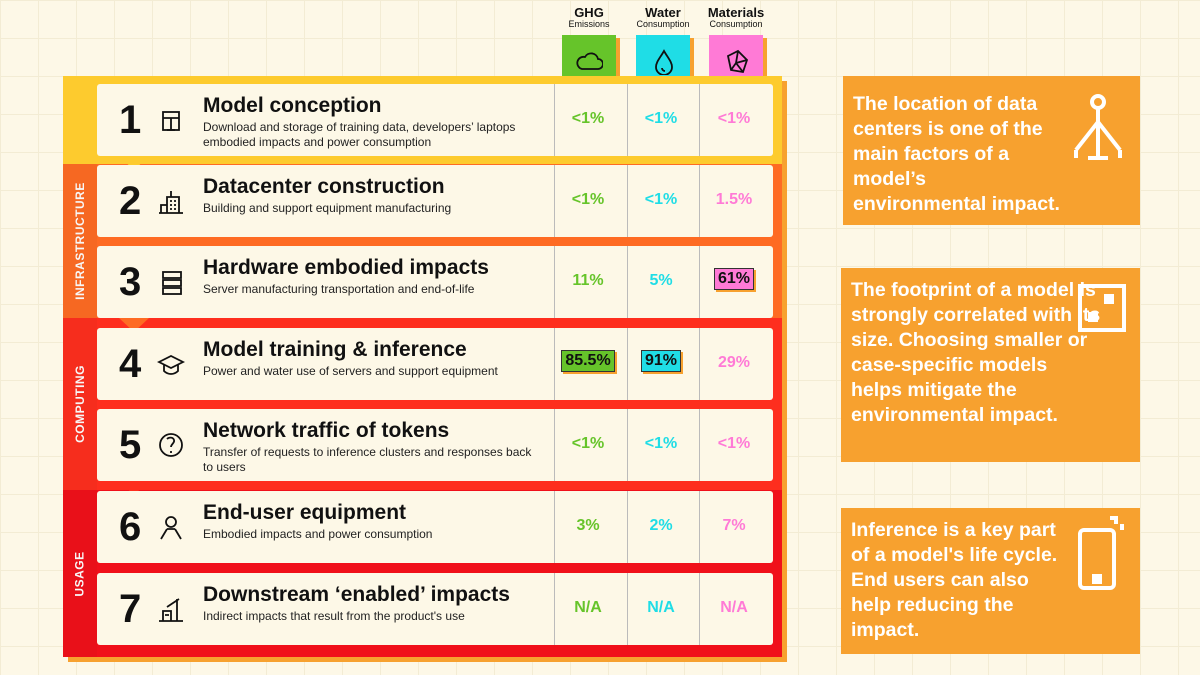  Describe the element at coordinates (589, 17) in the screenshot. I see `column-header-0: GHG Emissions` at that location.